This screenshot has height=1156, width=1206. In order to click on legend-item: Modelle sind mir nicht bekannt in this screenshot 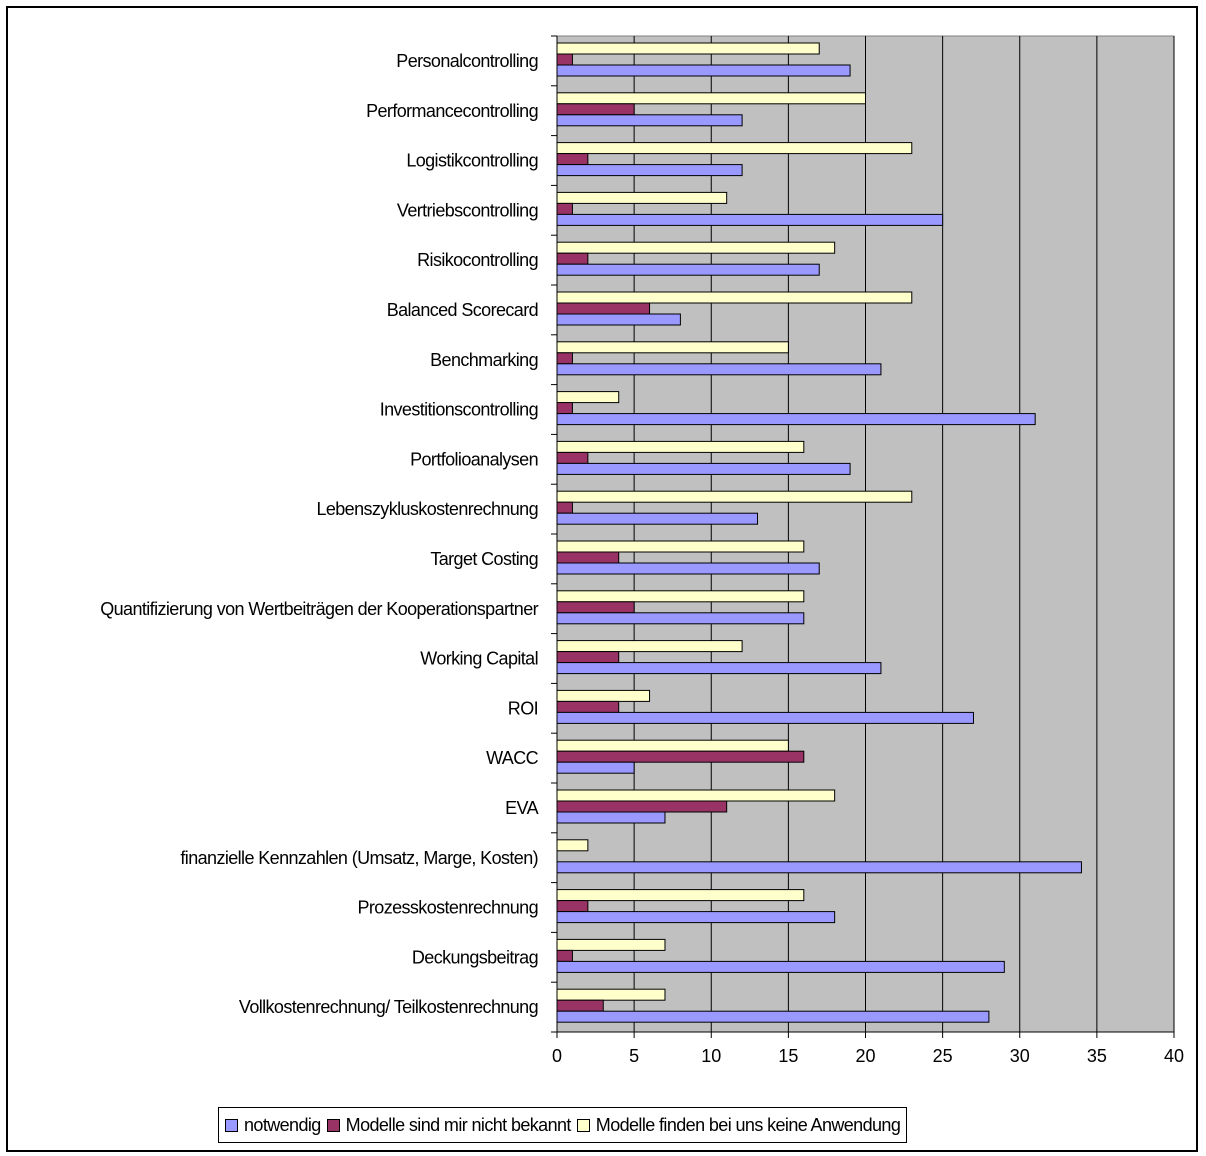, I will do `click(449, 1125)`.